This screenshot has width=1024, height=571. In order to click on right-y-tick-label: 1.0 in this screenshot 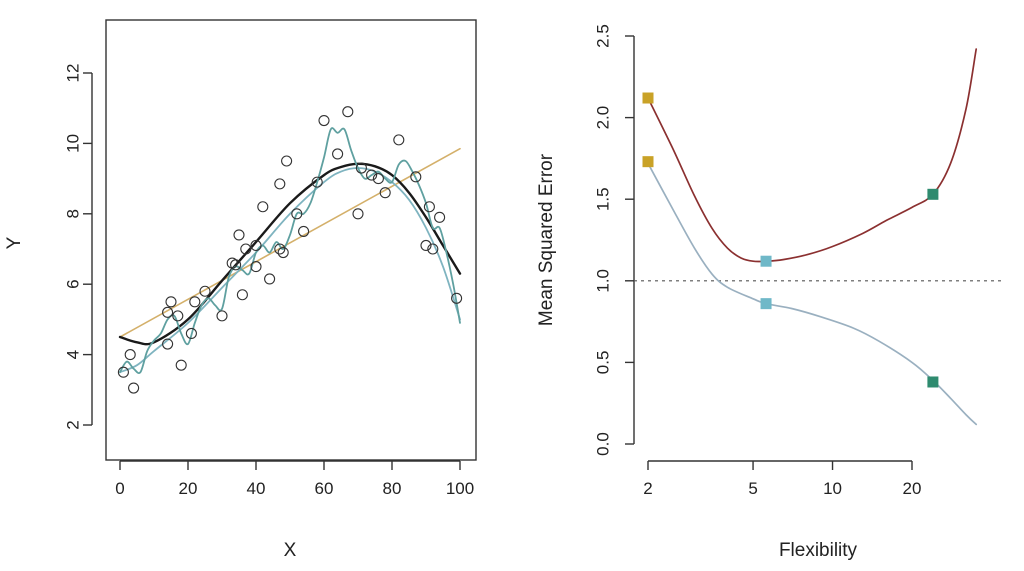, I will do `click(602, 281)`.